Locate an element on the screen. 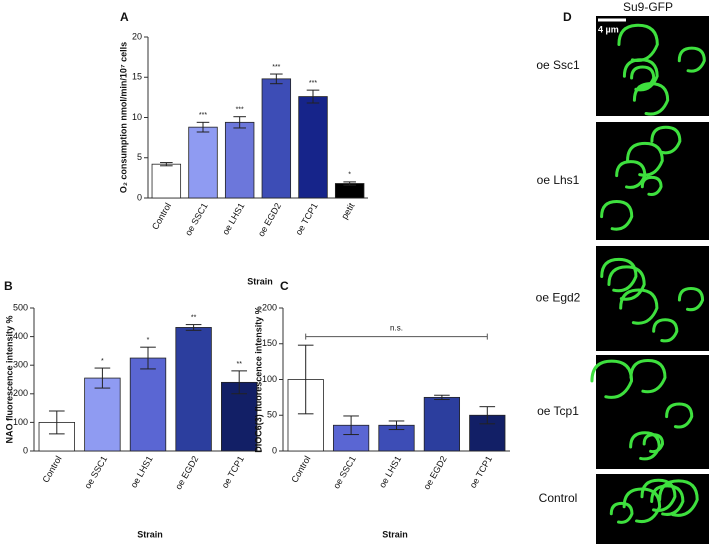 Image resolution: width=709 pixels, height=544 pixels. panel-letter: C is located at coordinates (284, 286).